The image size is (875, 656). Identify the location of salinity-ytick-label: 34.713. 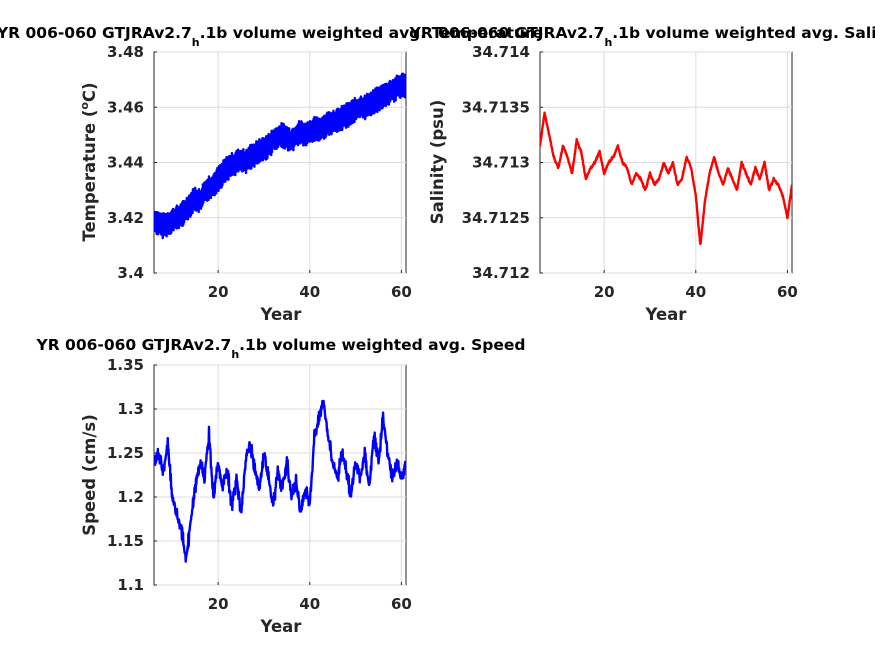
(501, 163).